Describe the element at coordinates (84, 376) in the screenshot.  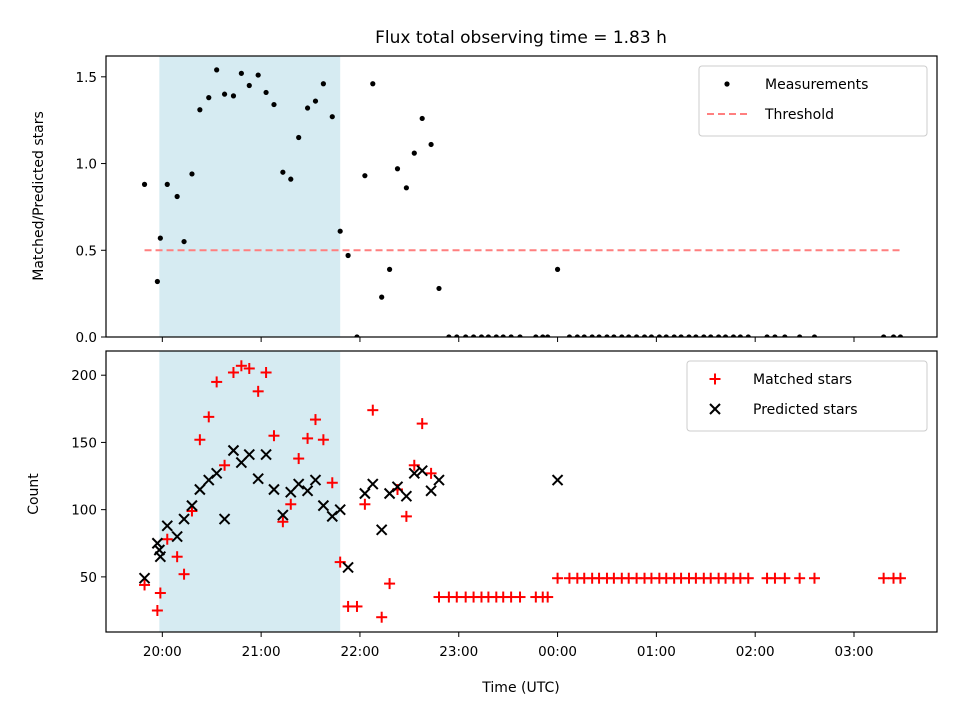
I see `y-tick-label: 200` at that location.